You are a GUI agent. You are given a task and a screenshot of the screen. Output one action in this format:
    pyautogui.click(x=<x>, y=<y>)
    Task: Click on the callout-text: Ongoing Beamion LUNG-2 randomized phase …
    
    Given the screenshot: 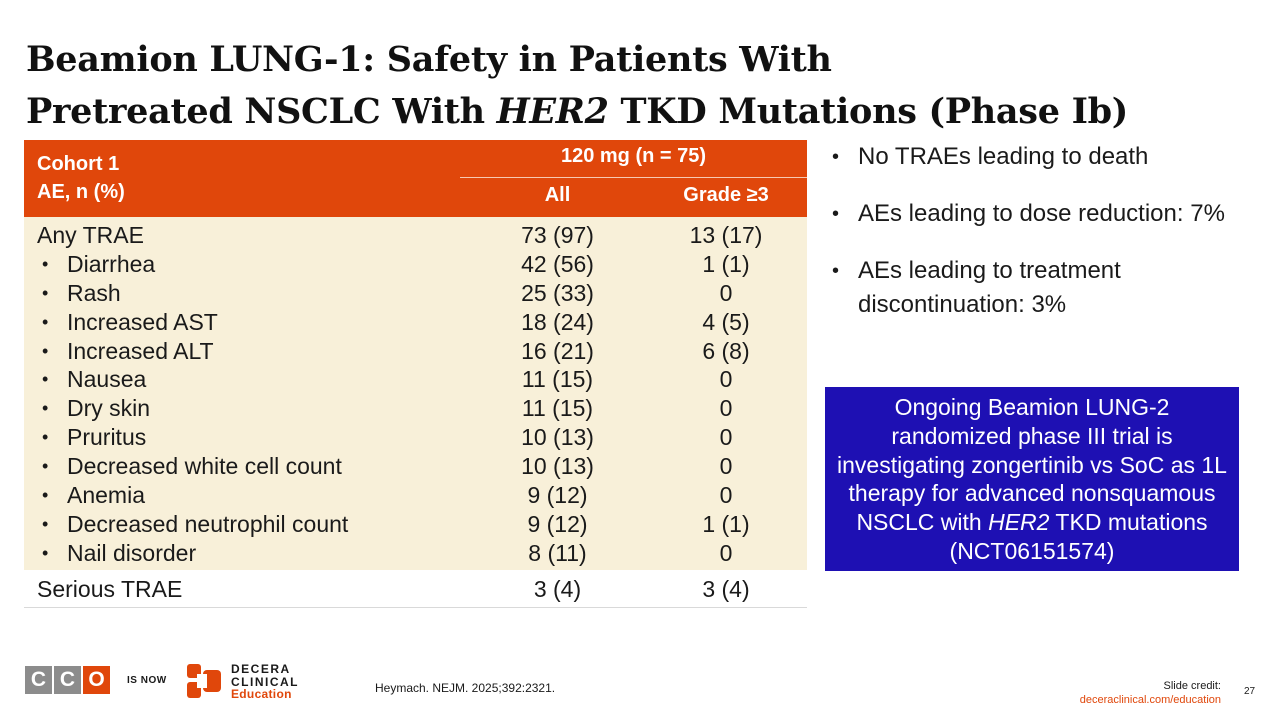 What is the action you would take?
    pyautogui.click(x=1032, y=465)
    